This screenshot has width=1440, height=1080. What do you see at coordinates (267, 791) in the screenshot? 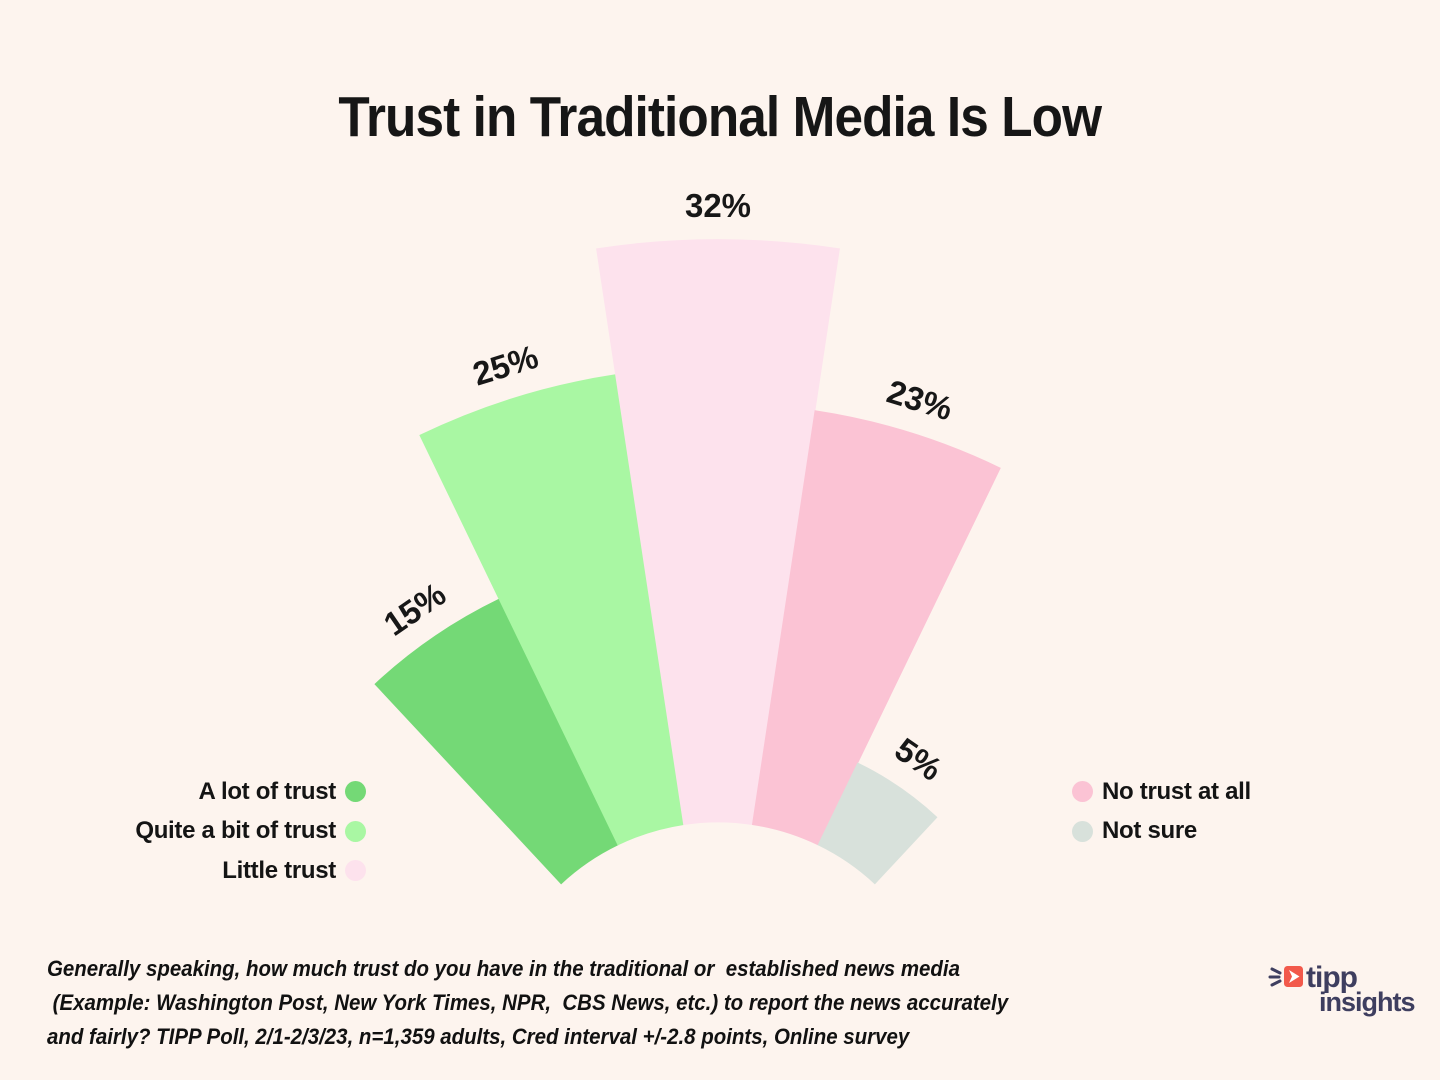
I see `legend-label: A lot of trust` at bounding box center [267, 791].